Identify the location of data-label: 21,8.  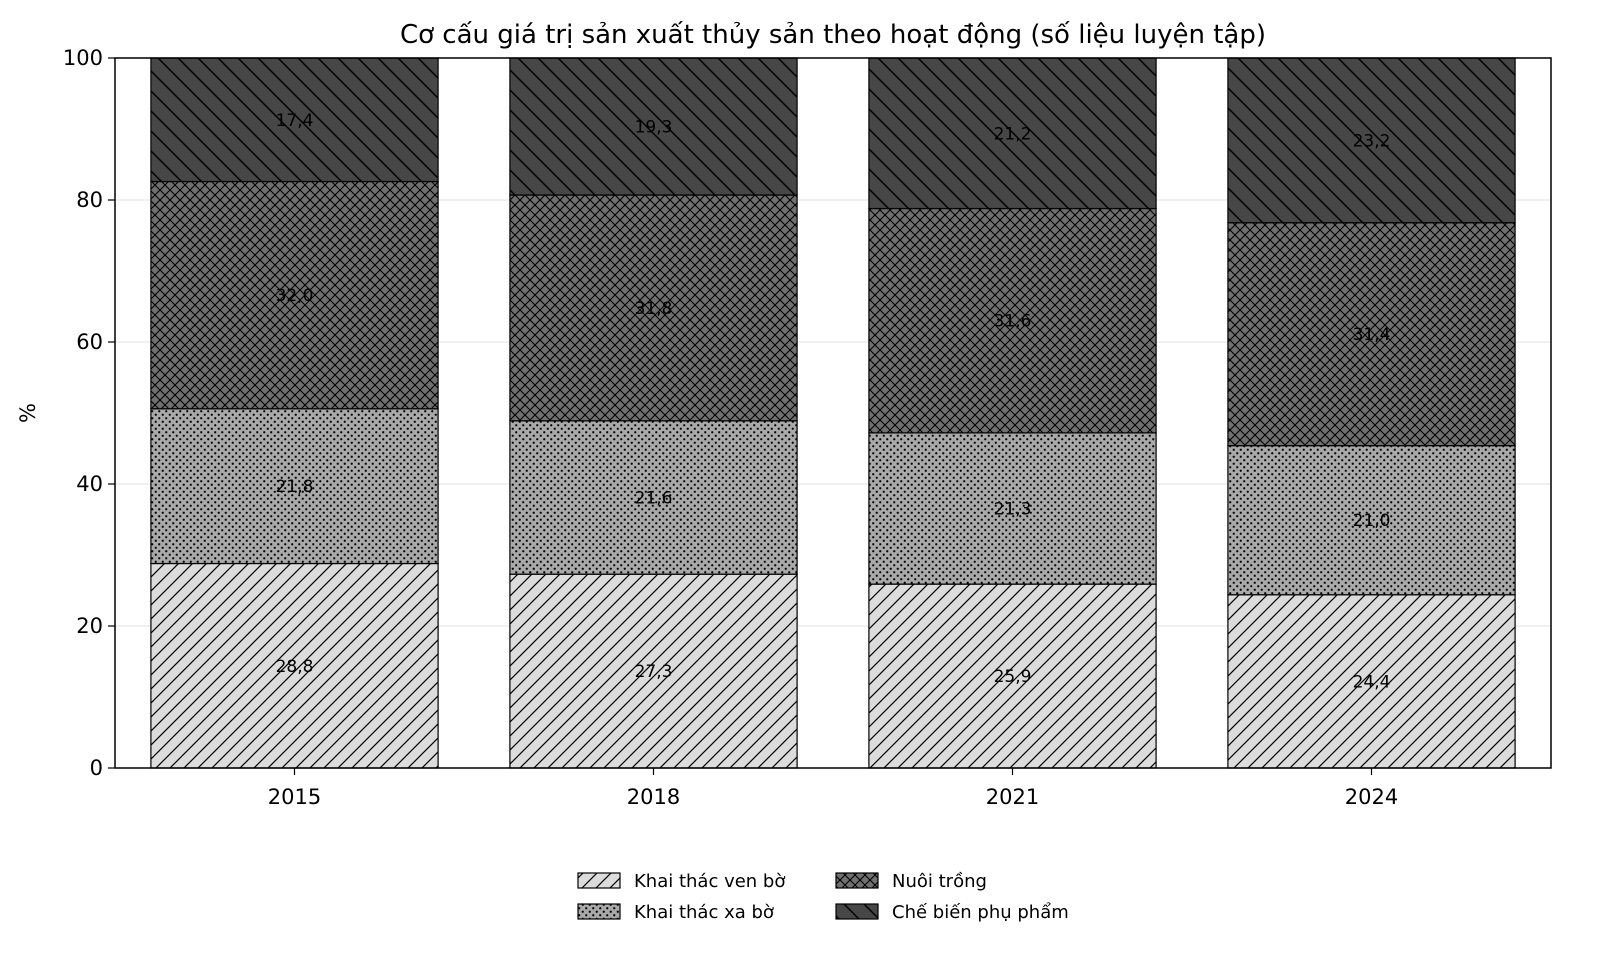
(295, 487).